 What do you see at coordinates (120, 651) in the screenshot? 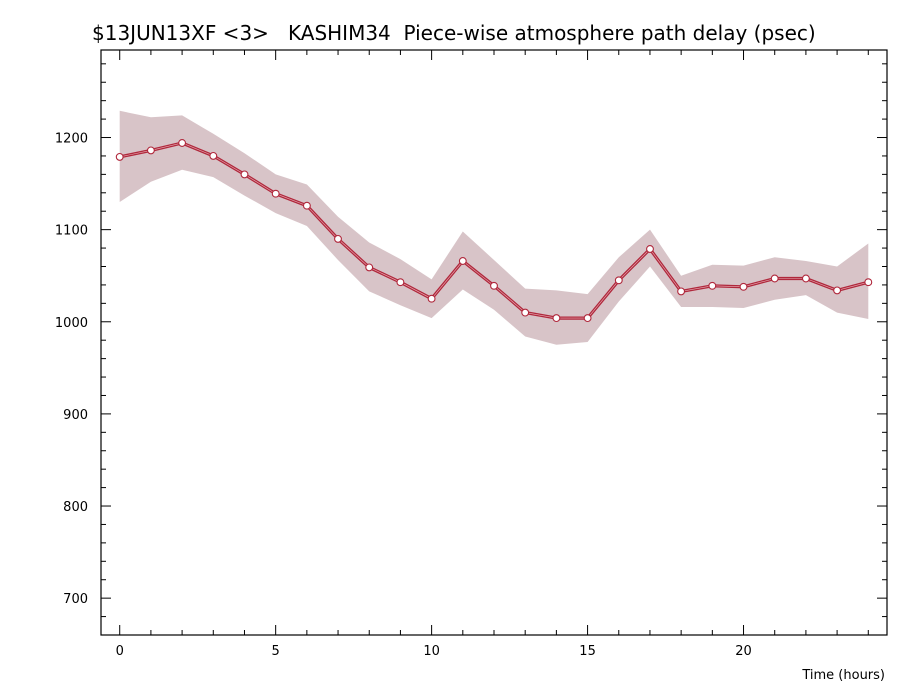
I see `x-tick-label: 0` at bounding box center [120, 651].